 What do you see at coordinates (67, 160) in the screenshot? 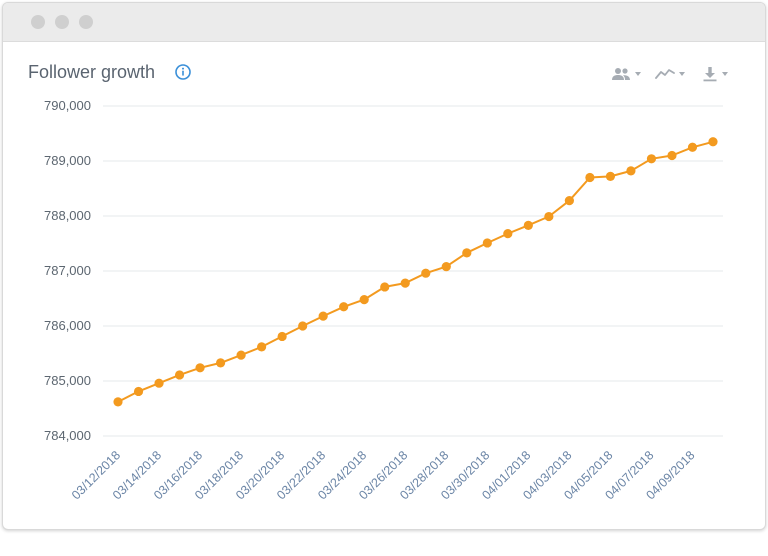
I see `y-tick-label: 789,000` at bounding box center [67, 160].